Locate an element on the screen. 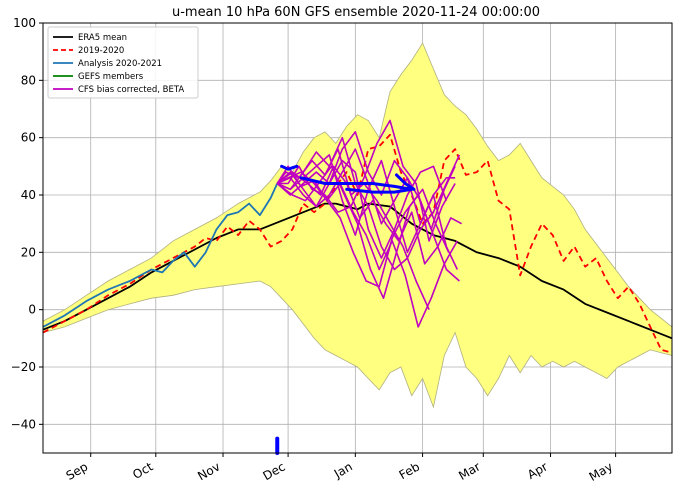 The width and height of the screenshot is (688, 499). x-tick-label: May is located at coordinates (601, 471).